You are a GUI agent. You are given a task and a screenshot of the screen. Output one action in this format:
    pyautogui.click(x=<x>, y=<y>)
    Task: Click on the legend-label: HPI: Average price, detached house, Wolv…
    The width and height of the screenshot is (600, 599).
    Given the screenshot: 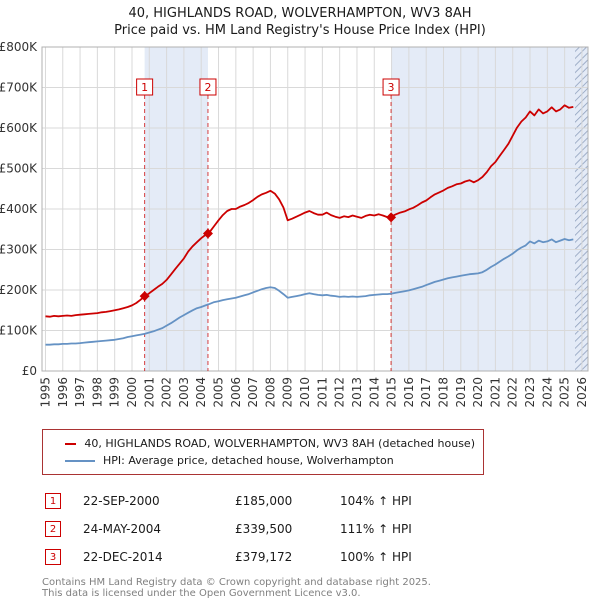 What is the action you would take?
    pyautogui.click(x=248, y=460)
    